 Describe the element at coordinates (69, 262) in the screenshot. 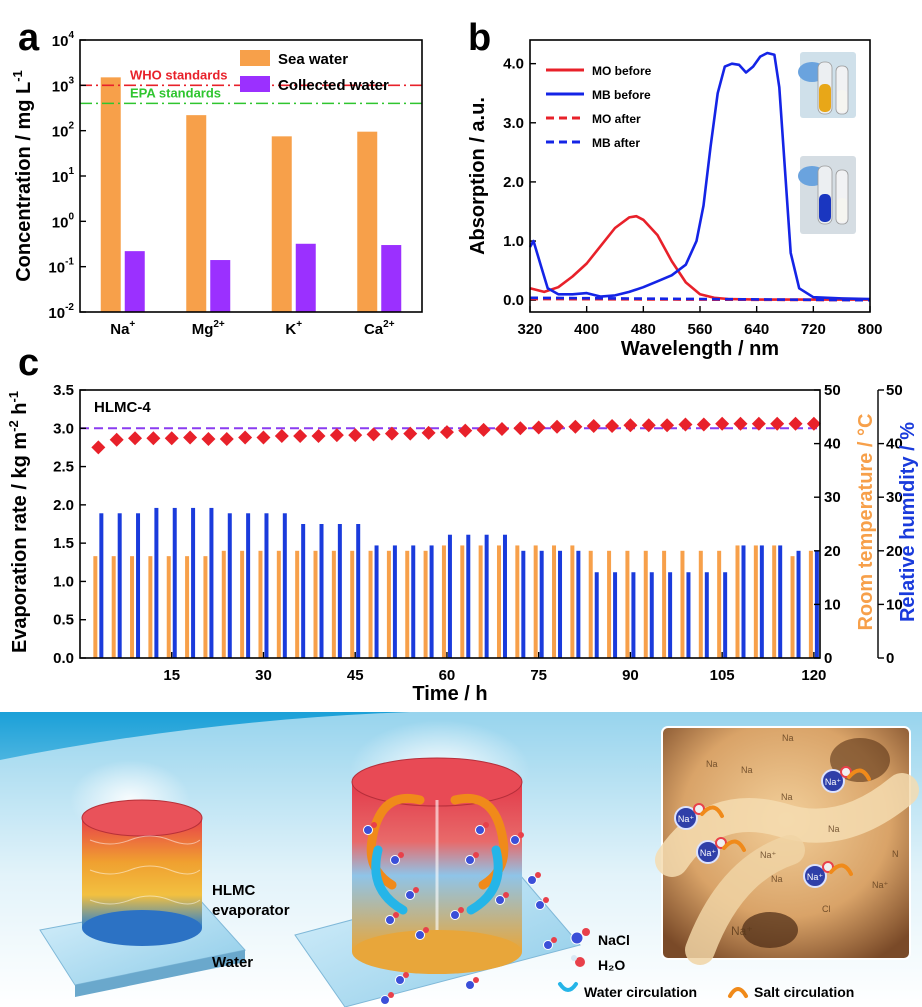

I see `panel-a-ytick-exponent: -1` at that location.